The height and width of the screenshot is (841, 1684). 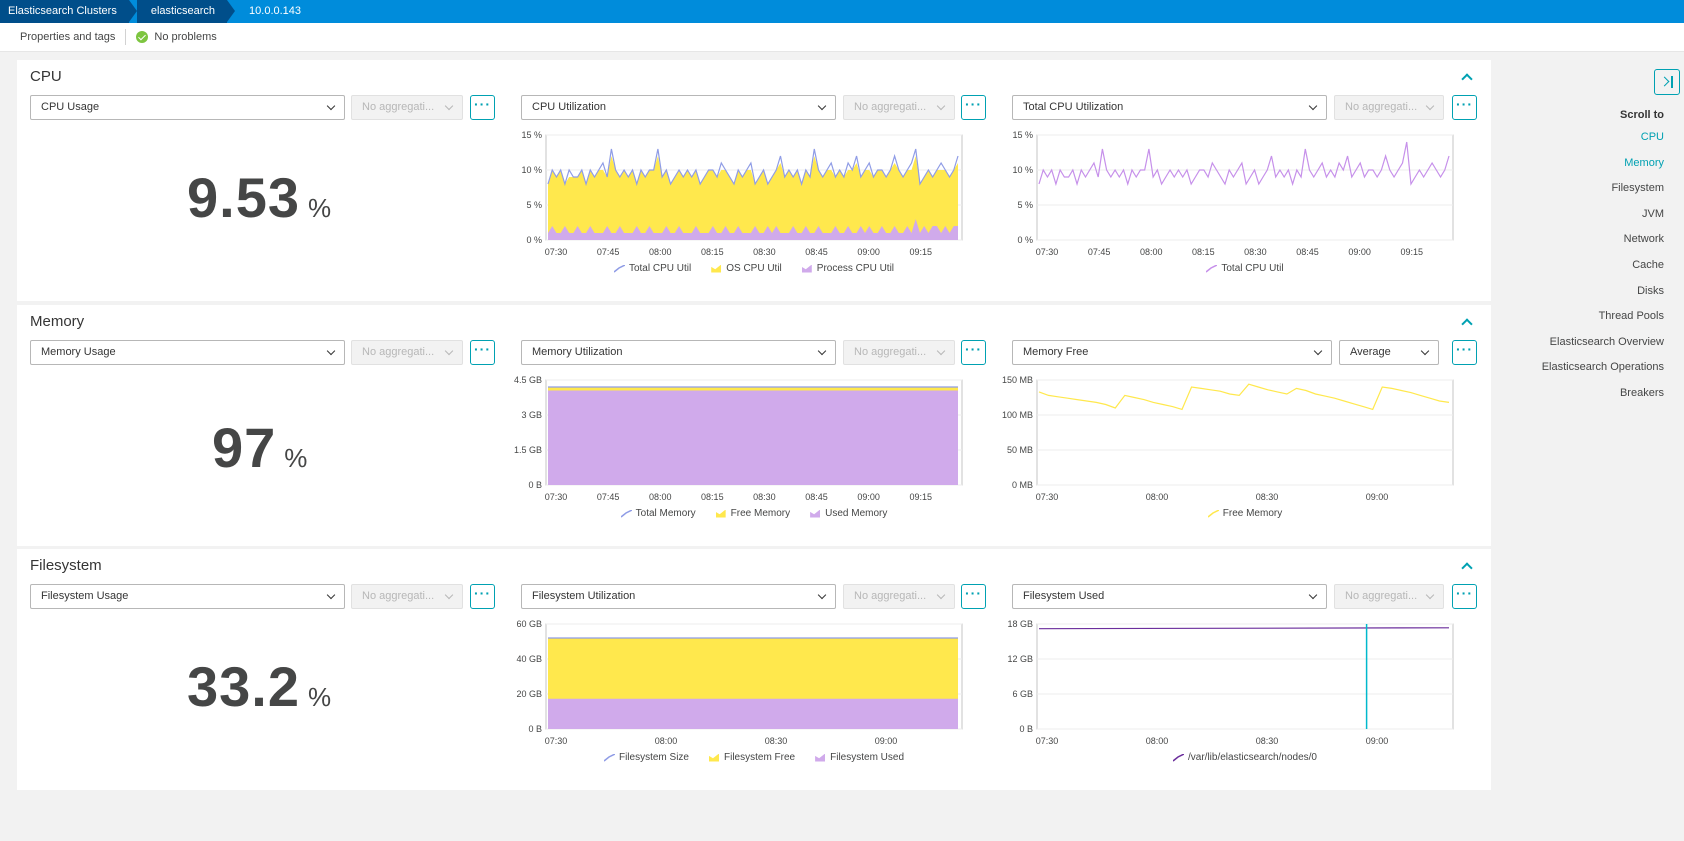 I want to click on legend-label: Total CPU Util, so click(x=660, y=268).